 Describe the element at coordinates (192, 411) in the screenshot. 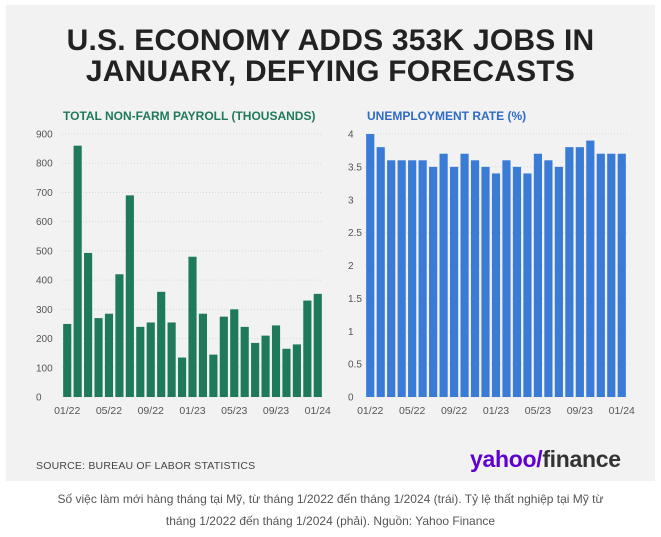

I see `payroll-x-tick-label: 01/23` at that location.